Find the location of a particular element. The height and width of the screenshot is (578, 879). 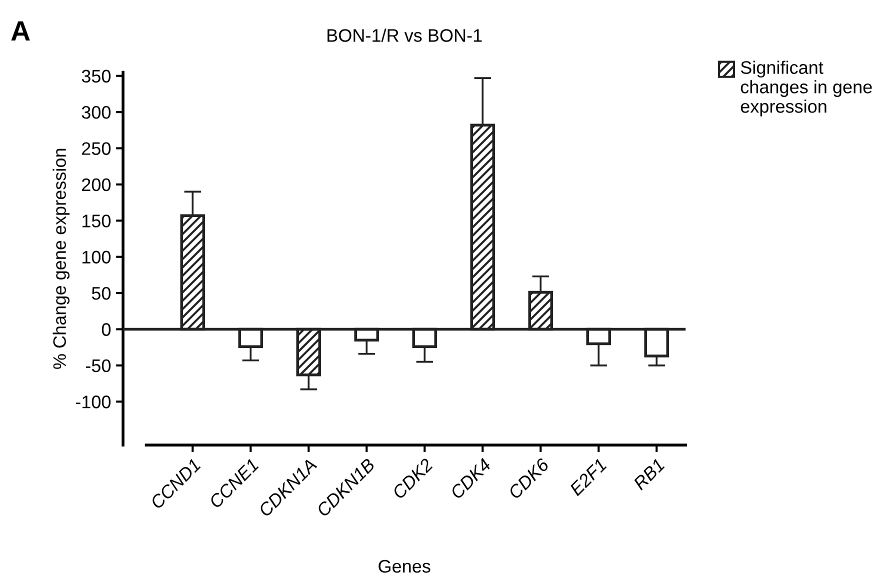

chart-title: BON-1/R vs BON-1 is located at coordinates (405, 35).